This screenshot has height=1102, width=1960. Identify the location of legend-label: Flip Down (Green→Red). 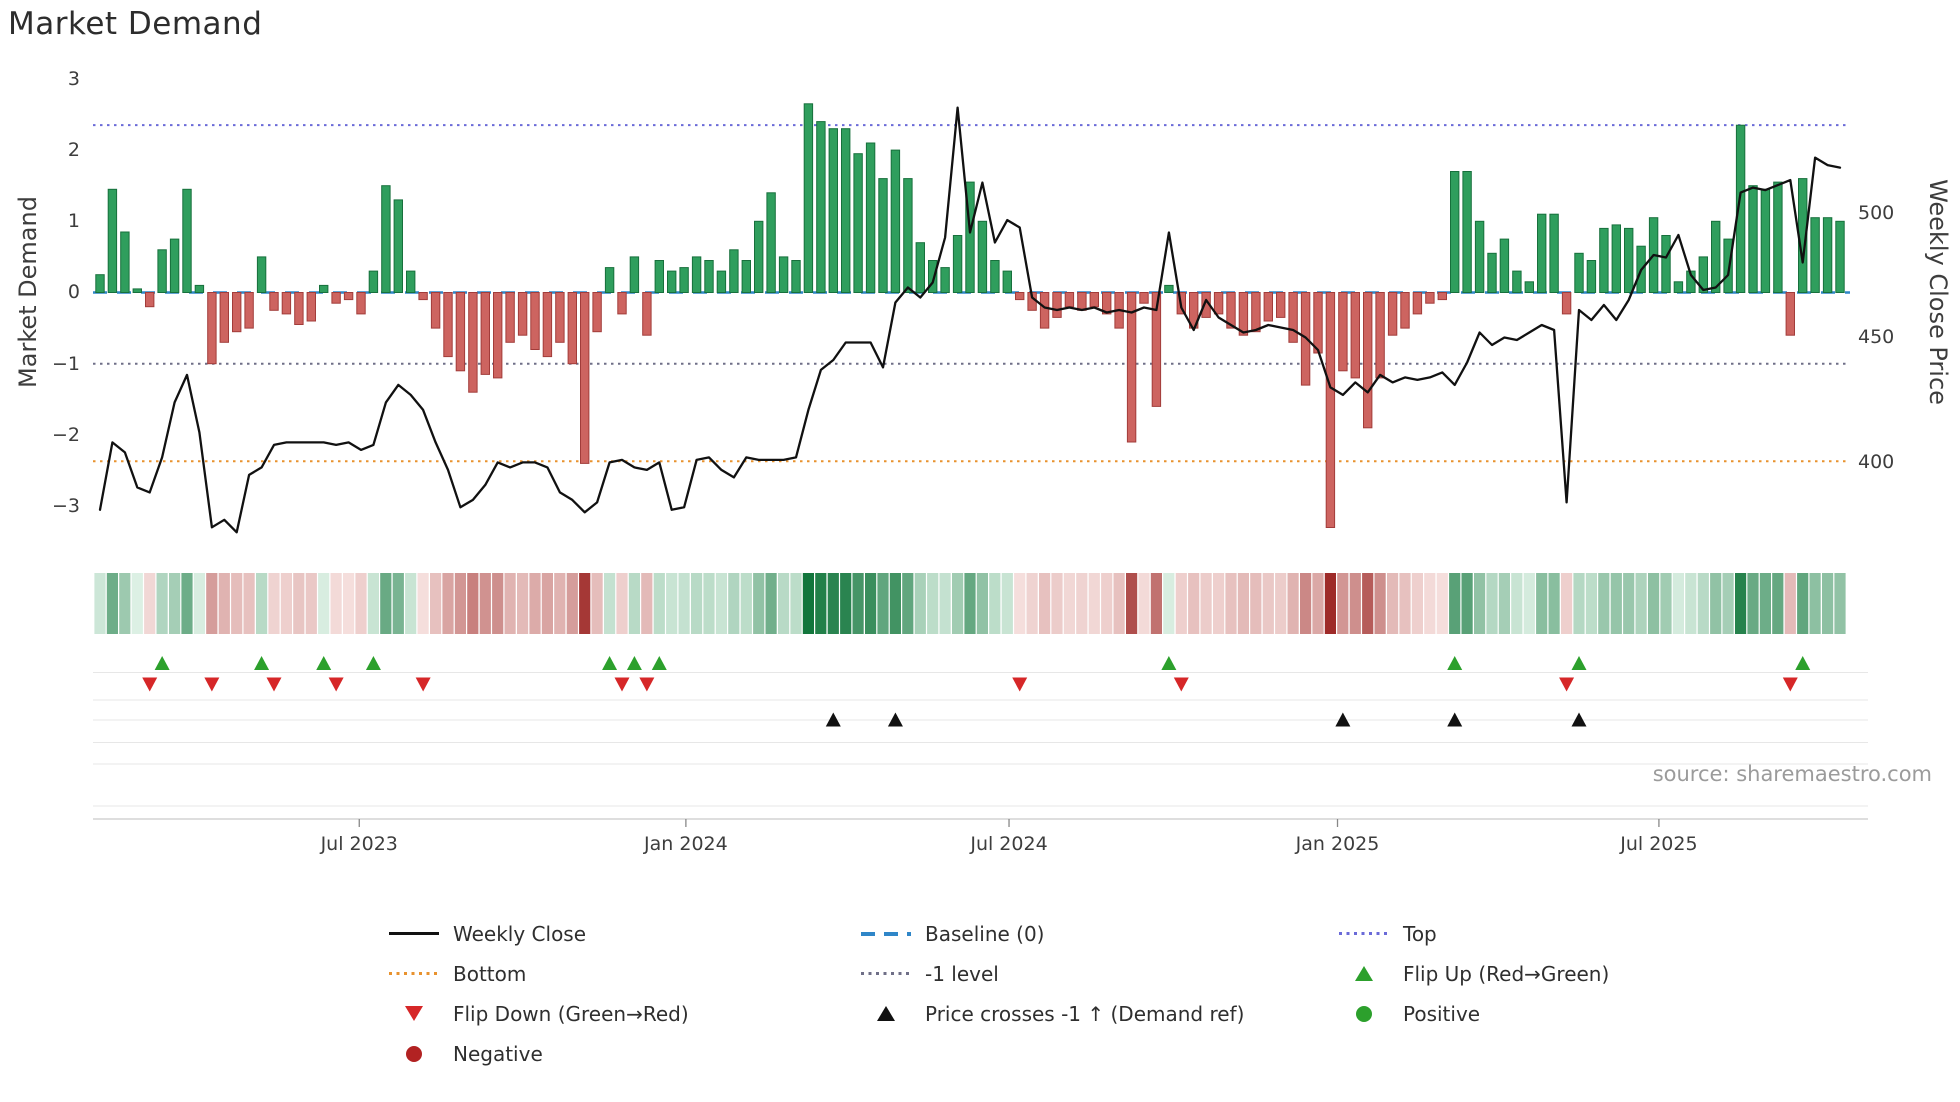
(571, 1013).